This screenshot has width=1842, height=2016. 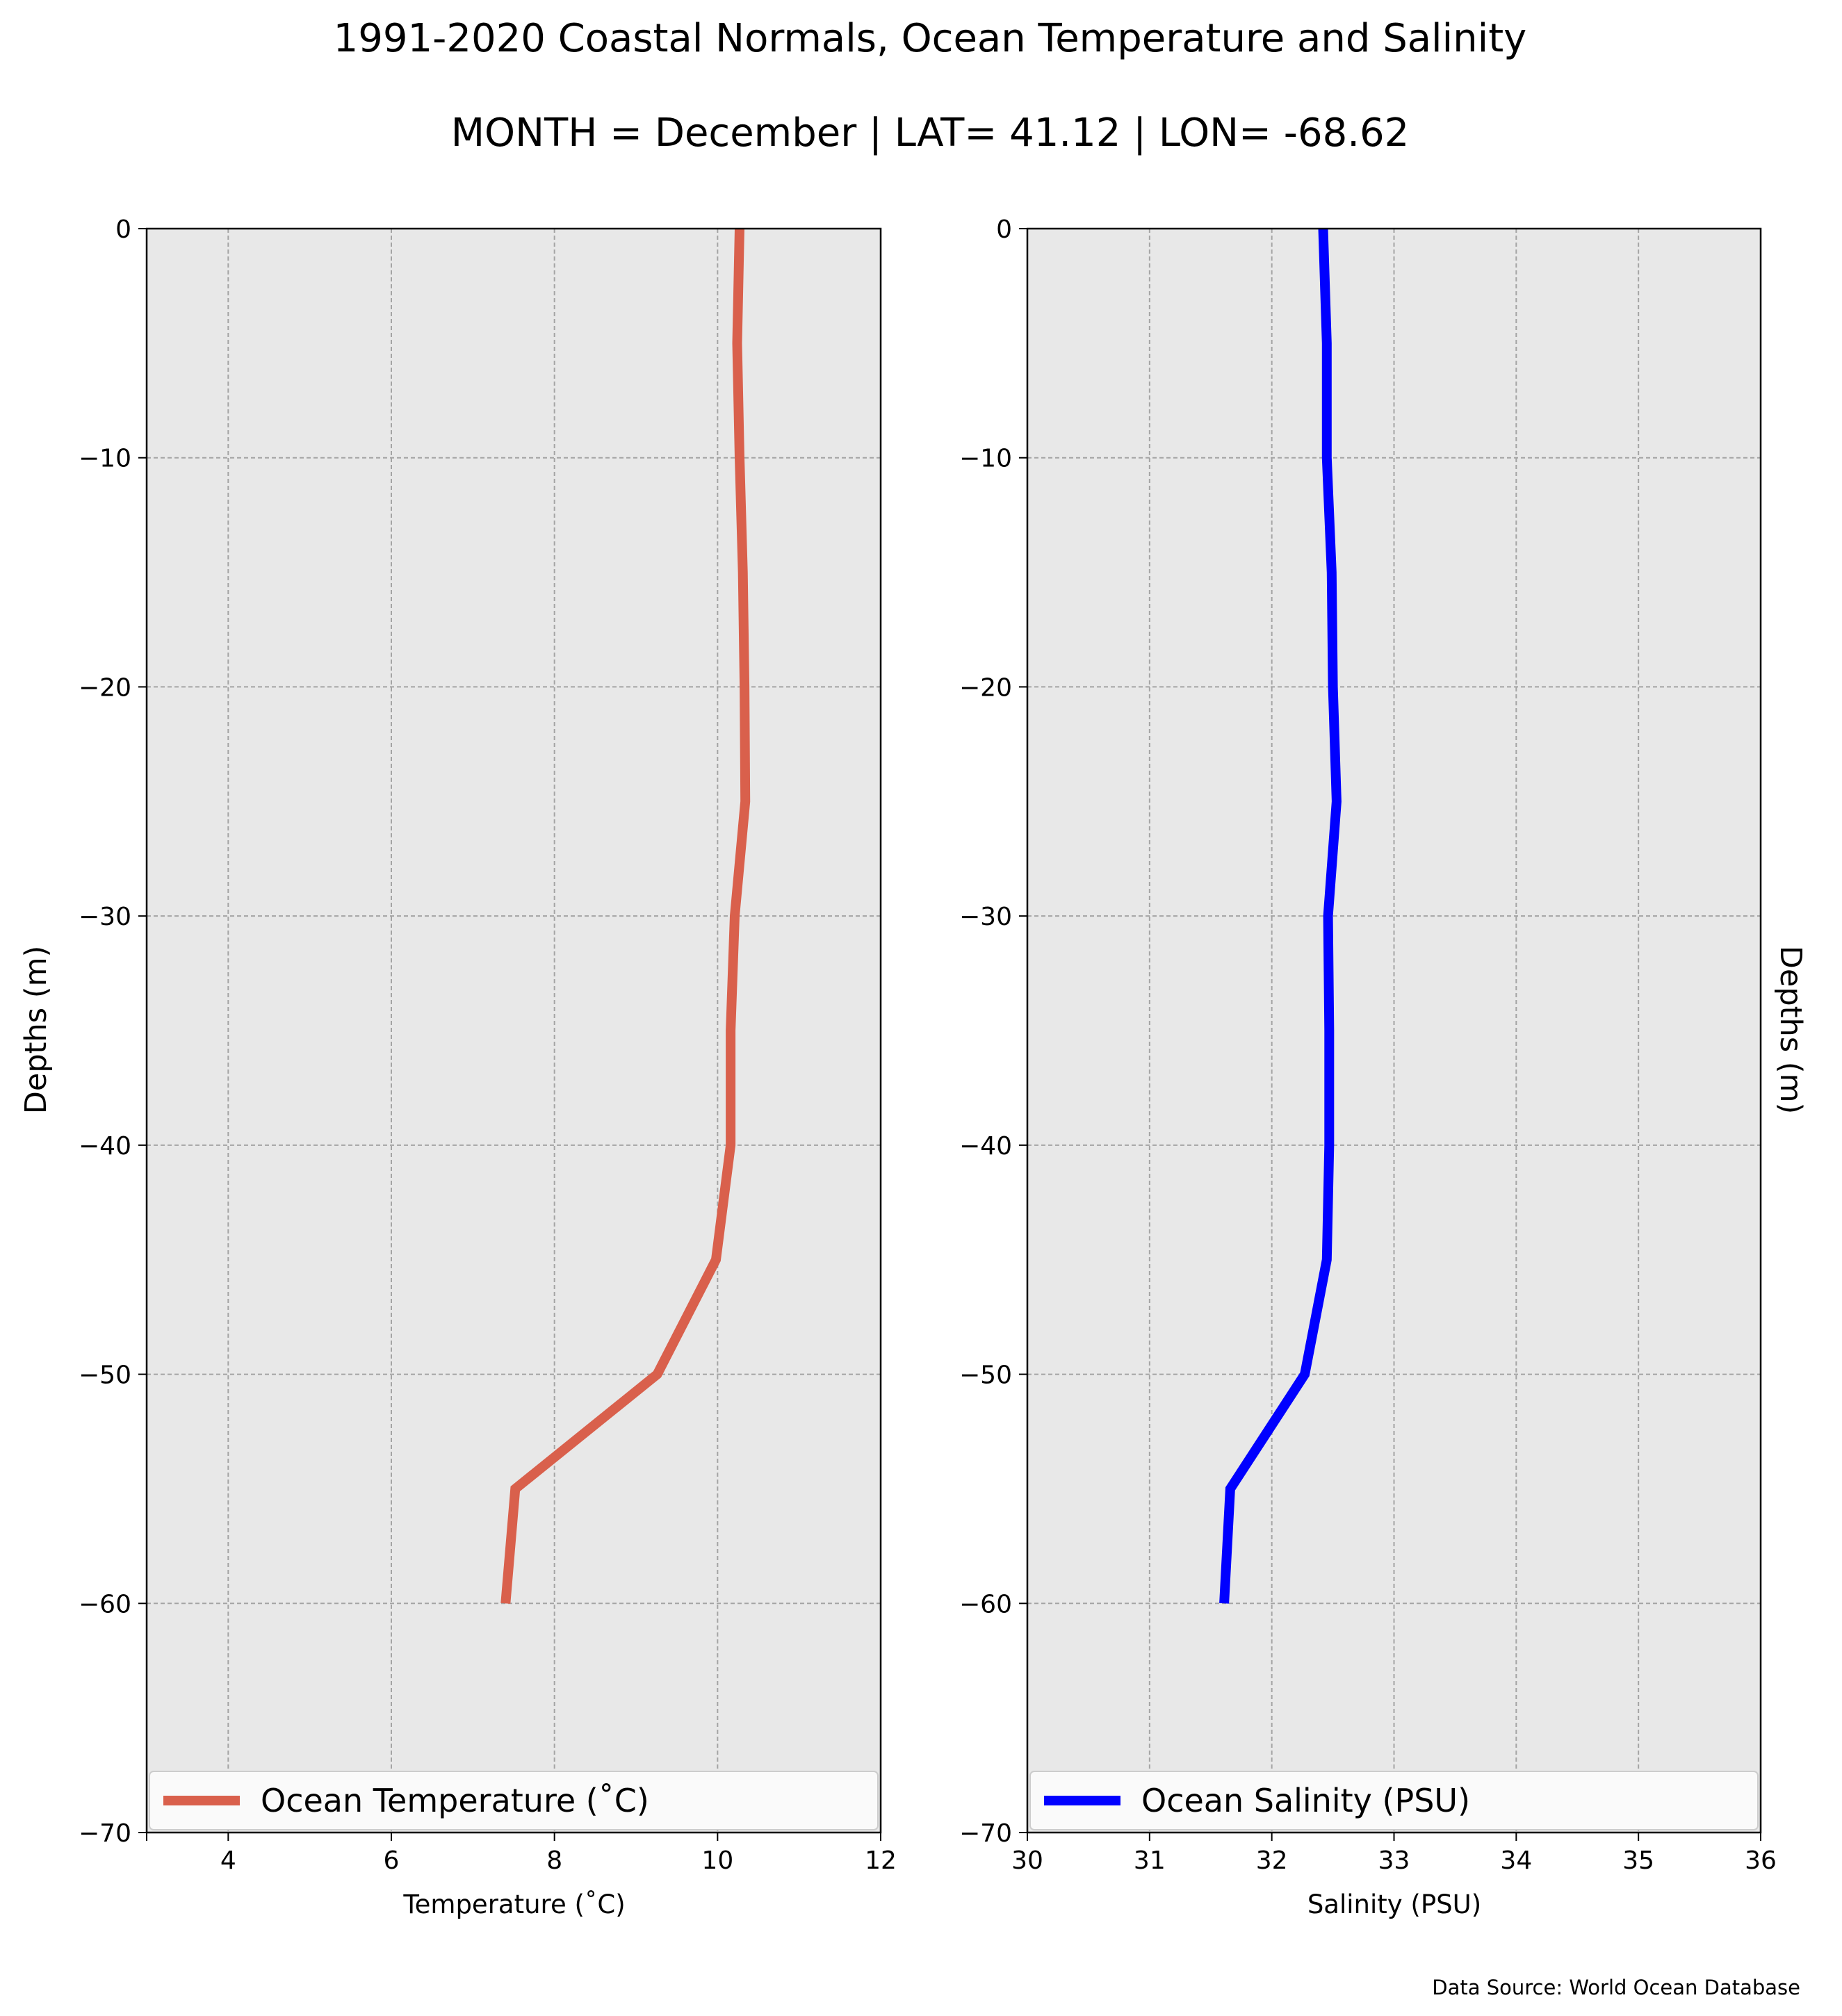 What do you see at coordinates (105, 1376) in the screenshot?
I see `temperature-y-tick-label: −50` at bounding box center [105, 1376].